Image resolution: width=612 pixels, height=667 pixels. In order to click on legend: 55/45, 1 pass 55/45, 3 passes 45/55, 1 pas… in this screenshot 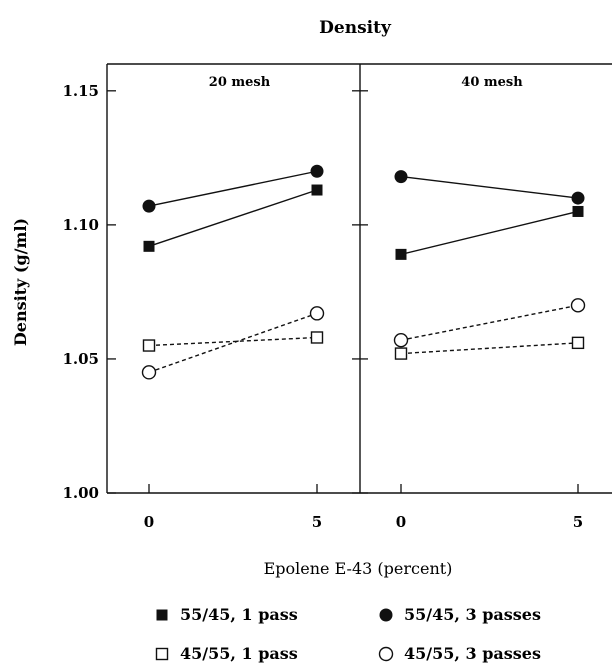, I will do `click(348, 634)`.